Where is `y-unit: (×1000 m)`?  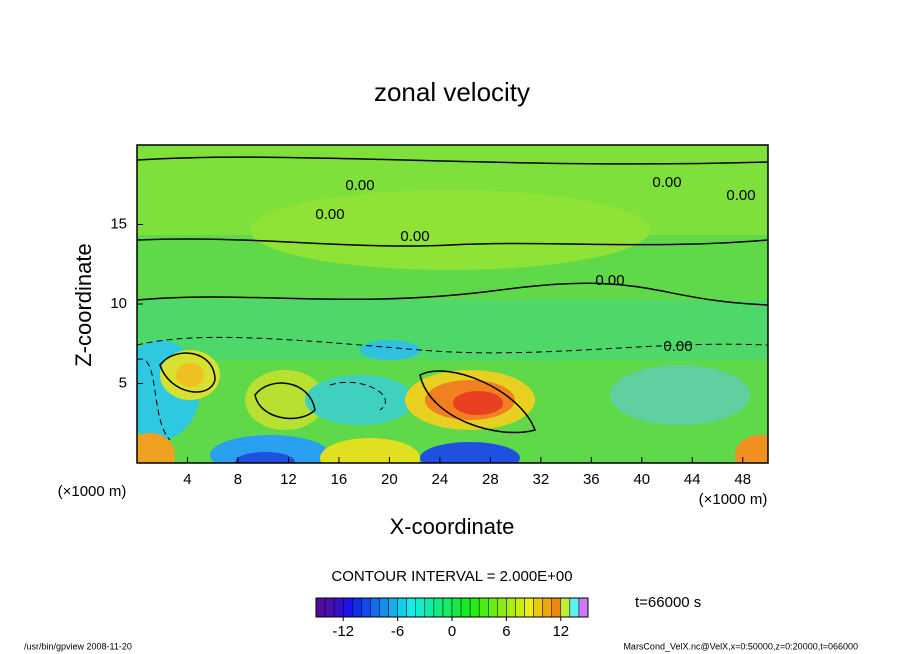 y-unit: (×1000 m) is located at coordinates (92, 491).